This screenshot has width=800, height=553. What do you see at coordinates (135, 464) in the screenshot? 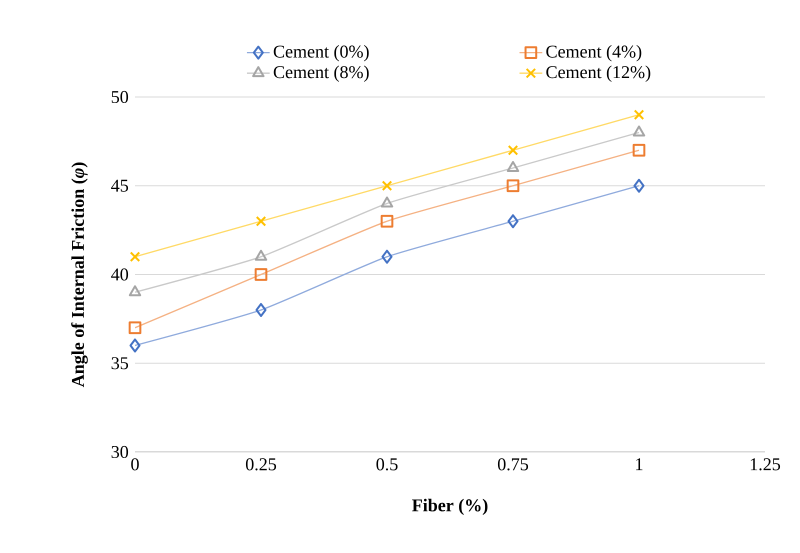
I see `x-tick-label: 0` at bounding box center [135, 464].